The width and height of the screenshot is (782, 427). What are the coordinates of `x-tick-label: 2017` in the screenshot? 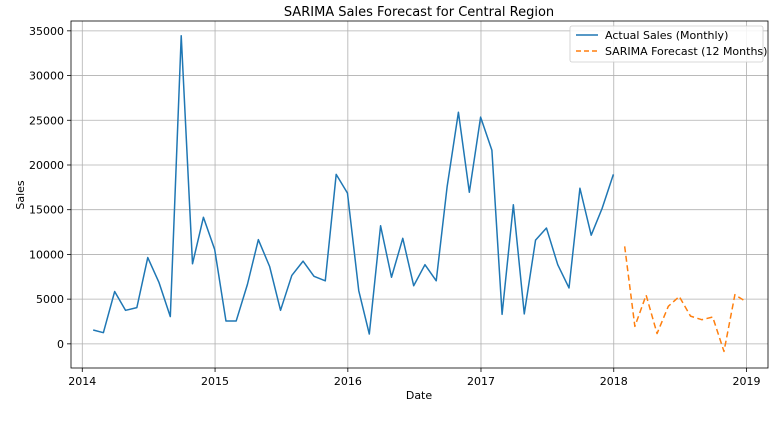 It's located at (481, 381).